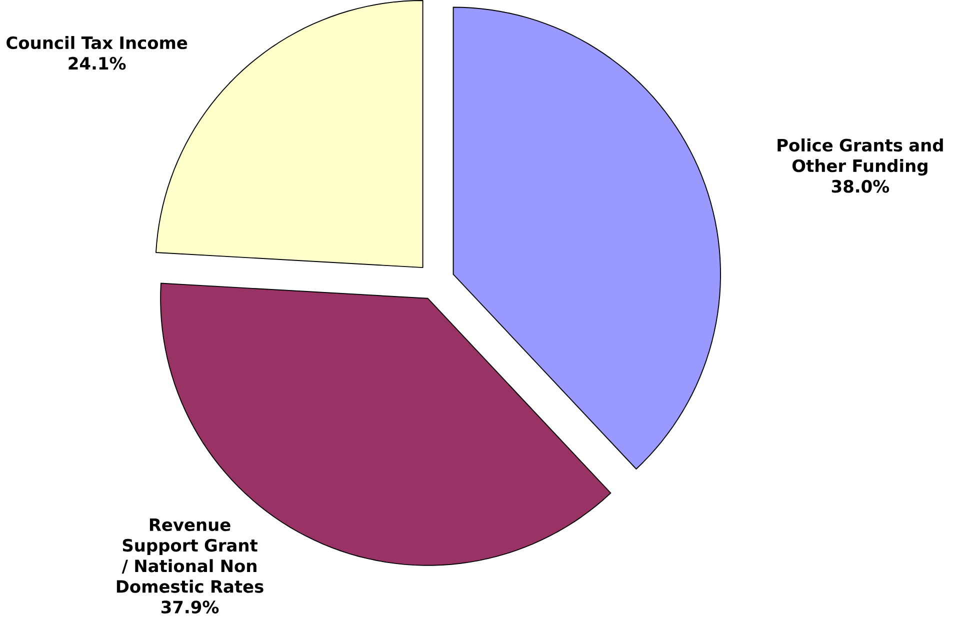 The height and width of the screenshot is (619, 957). What do you see at coordinates (861, 186) in the screenshot?
I see `data-label: 38.0%` at bounding box center [861, 186].